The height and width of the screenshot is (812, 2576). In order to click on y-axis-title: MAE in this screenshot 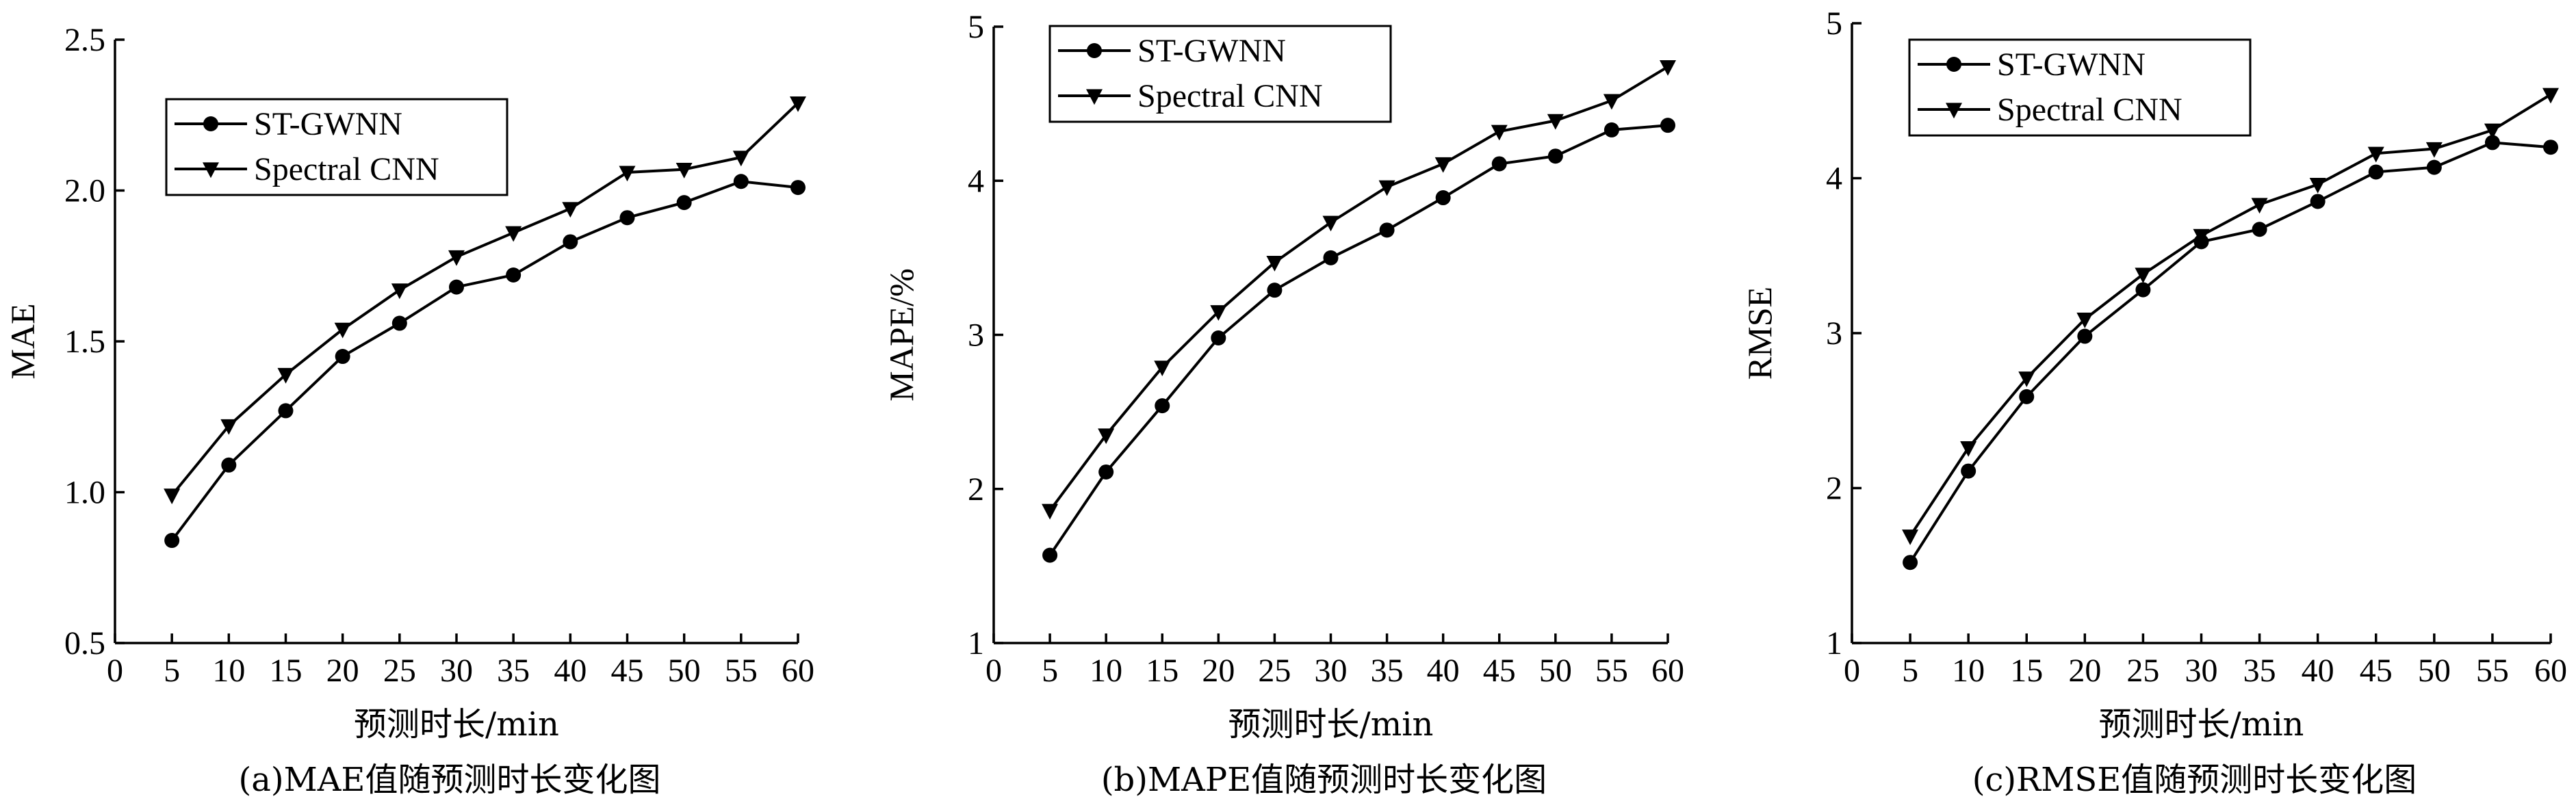, I will do `click(22, 341)`.